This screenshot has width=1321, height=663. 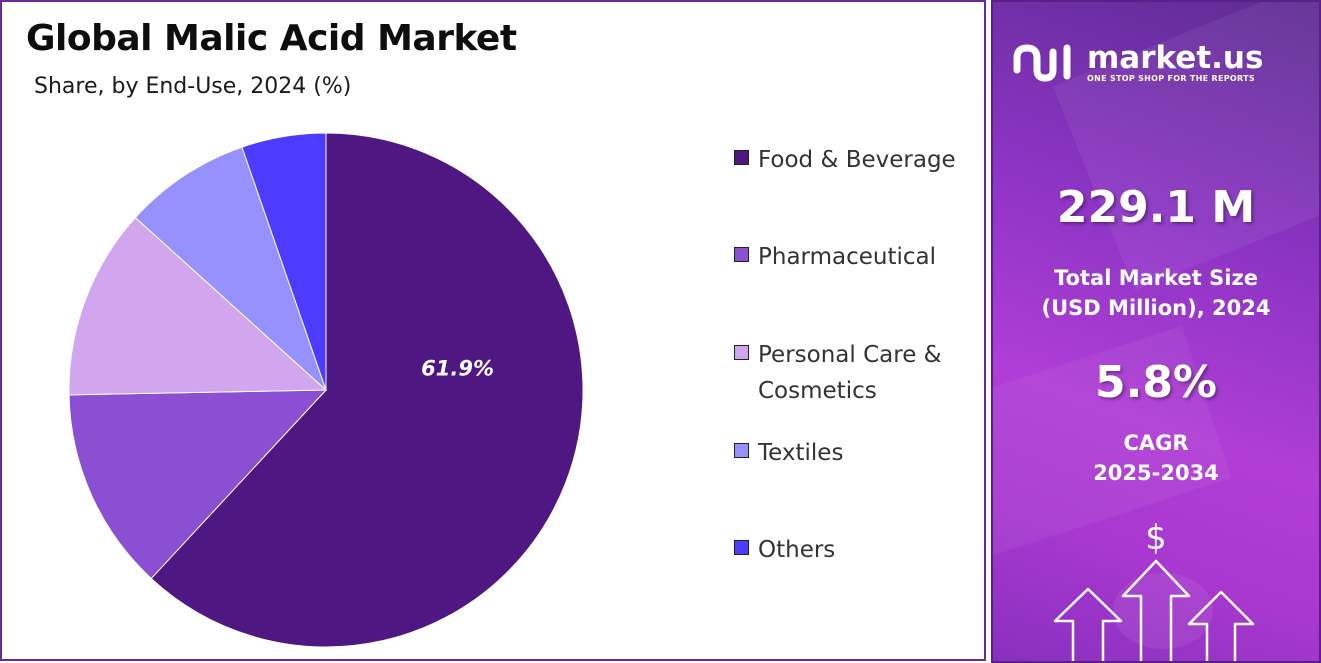 I want to click on cagr-value: 5.8%, so click(x=1156, y=382).